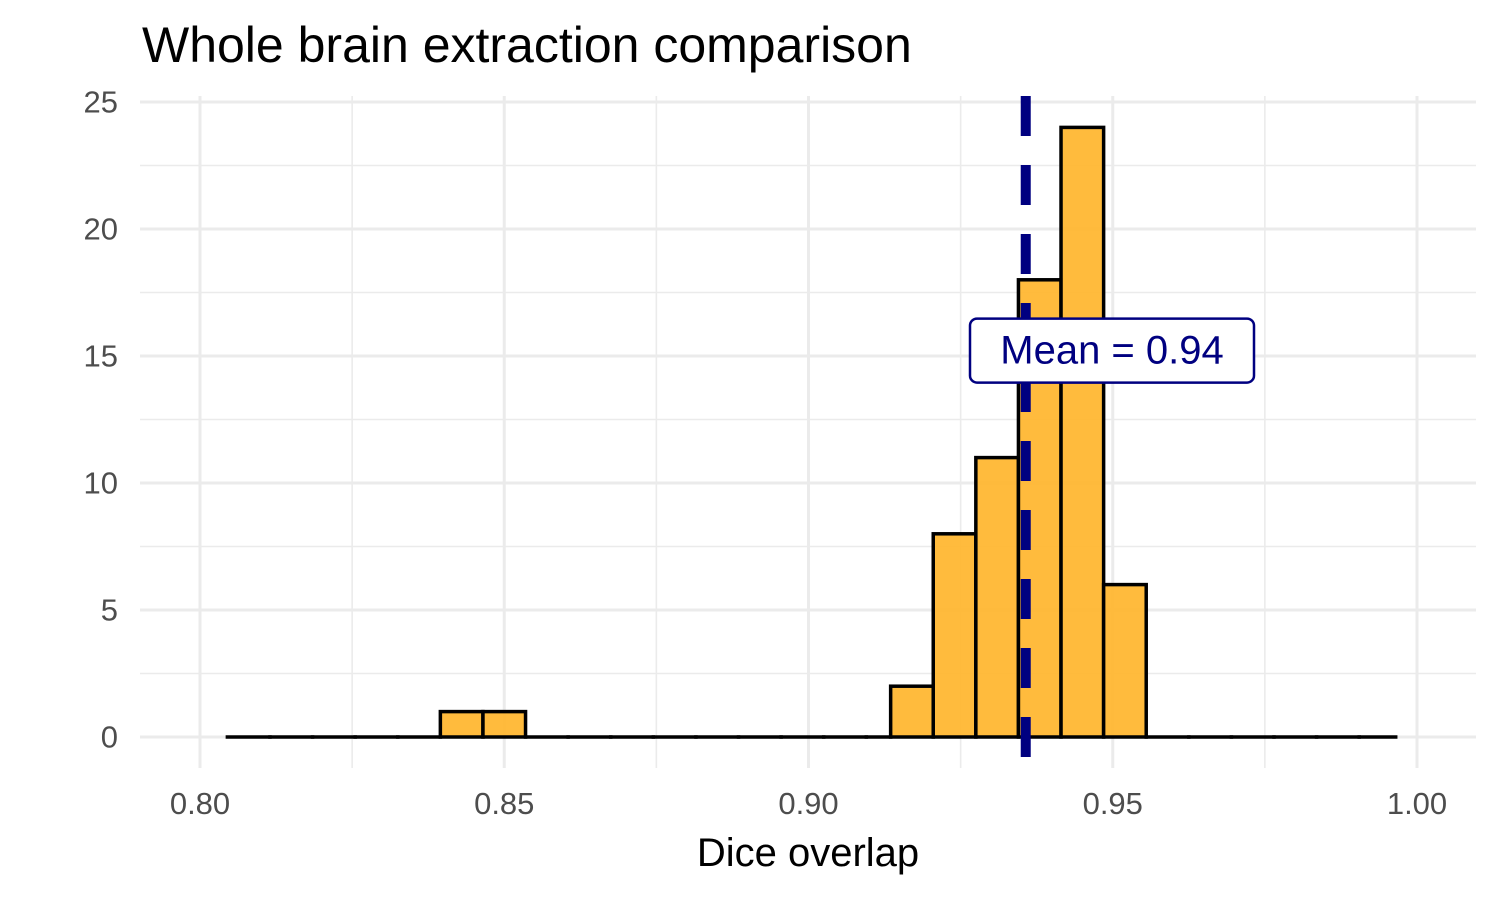 Image resolution: width=1500 pixels, height=900 pixels. I want to click on mean-annotation: Mean = 0.94, so click(1112, 432).